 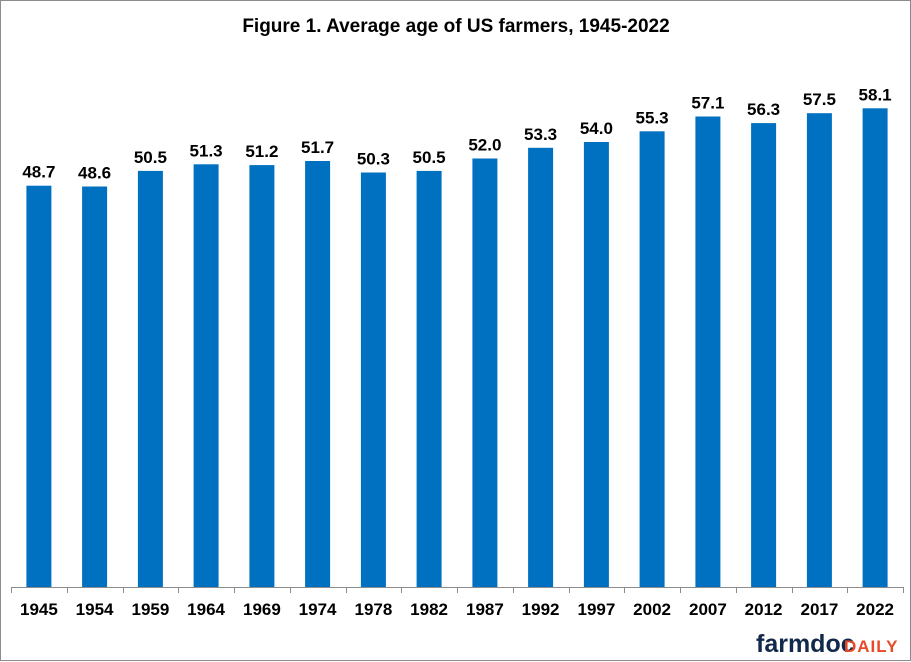 What do you see at coordinates (596, 364) in the screenshot?
I see `bar-1997` at bounding box center [596, 364].